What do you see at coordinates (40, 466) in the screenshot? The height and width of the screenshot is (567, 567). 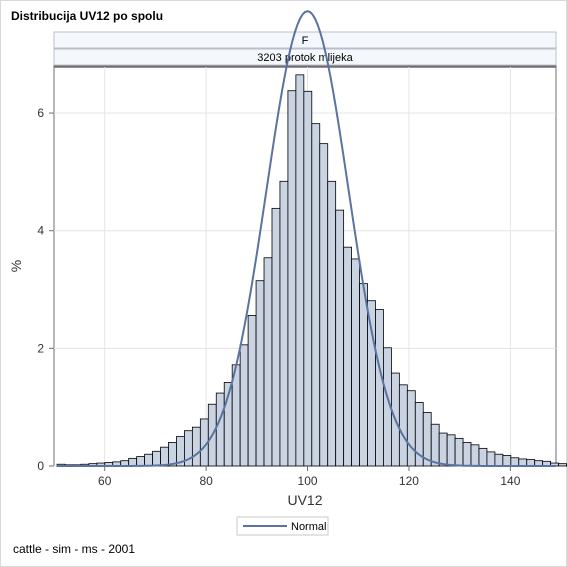 I see `y-tick-label: 0` at bounding box center [40, 466].